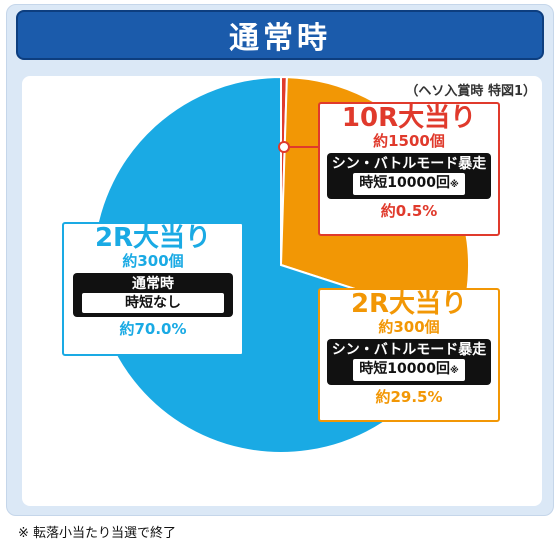 This screenshot has width=560, height=543. I want to click on label-10r-mode: シン・バトルモード暴走, so click(409, 164).